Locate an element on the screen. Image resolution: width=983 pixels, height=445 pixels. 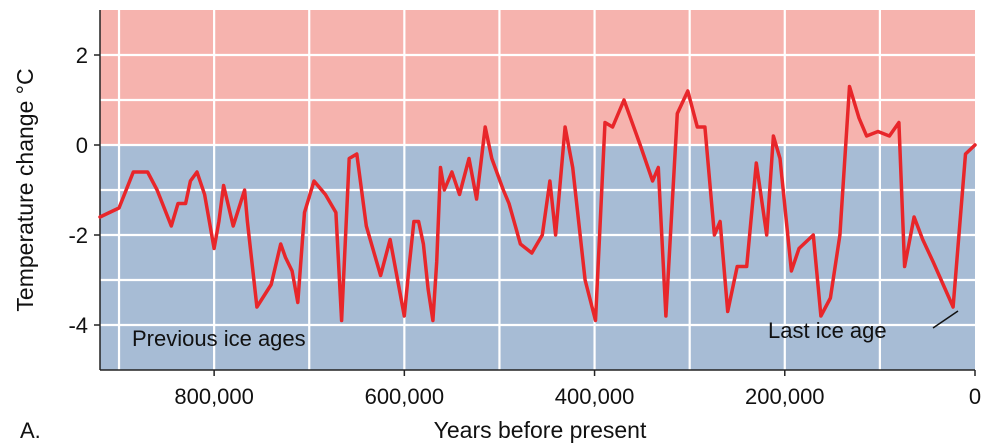
y-tick-label: -4 is located at coordinates (78, 325).